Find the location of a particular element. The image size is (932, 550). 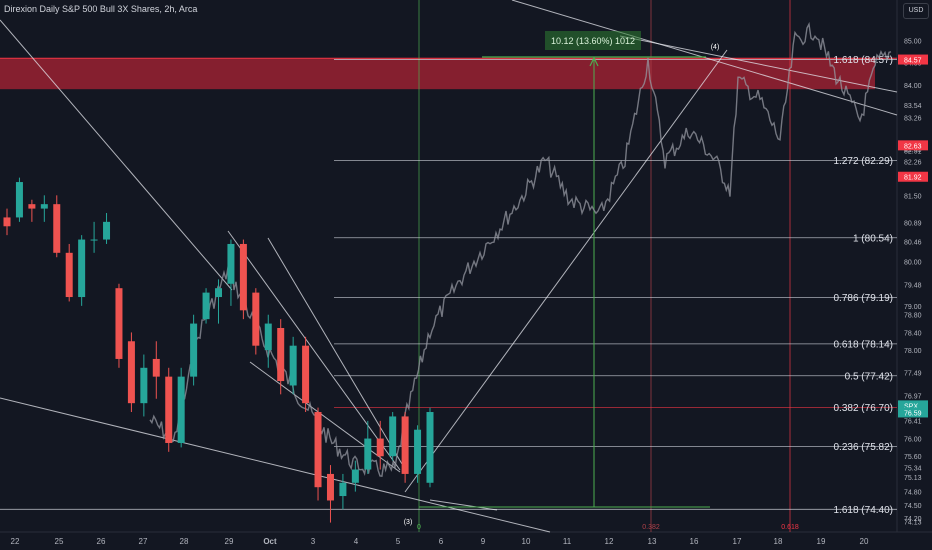

fib-level-label: 0.618 (78.14) is located at coordinates (864, 344).